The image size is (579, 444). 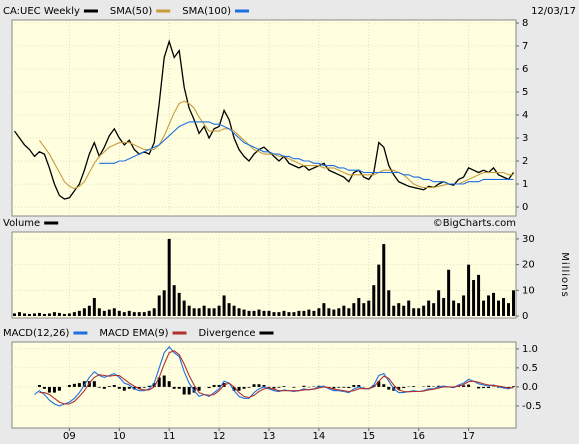 I want to click on x-tick-label: 12, so click(x=219, y=436).